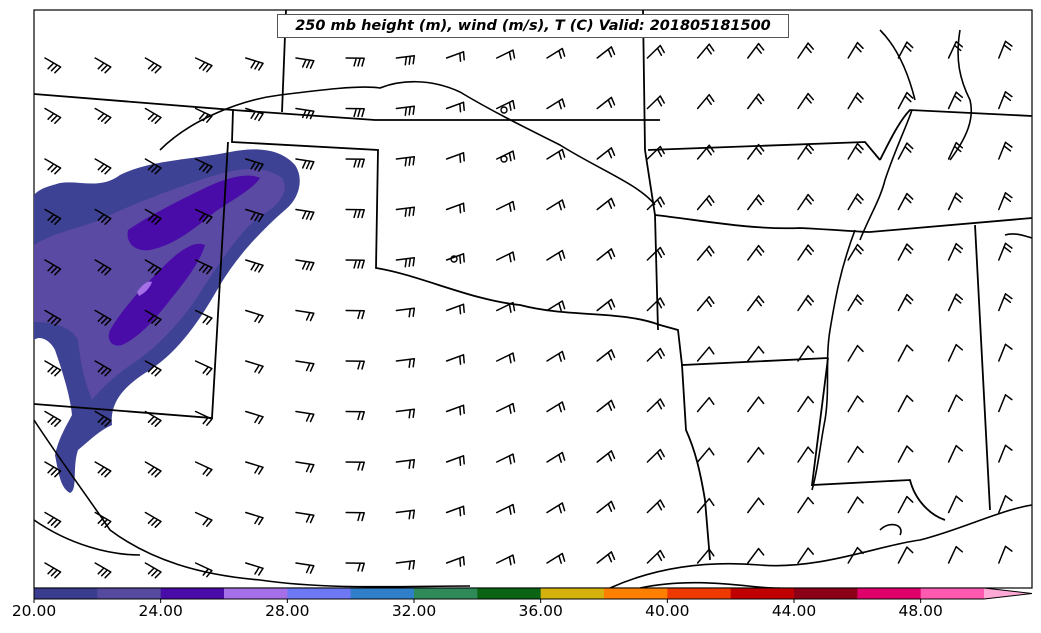  Describe the element at coordinates (667, 611) in the screenshot. I see `colorbar-tick-label: 40.00` at that location.